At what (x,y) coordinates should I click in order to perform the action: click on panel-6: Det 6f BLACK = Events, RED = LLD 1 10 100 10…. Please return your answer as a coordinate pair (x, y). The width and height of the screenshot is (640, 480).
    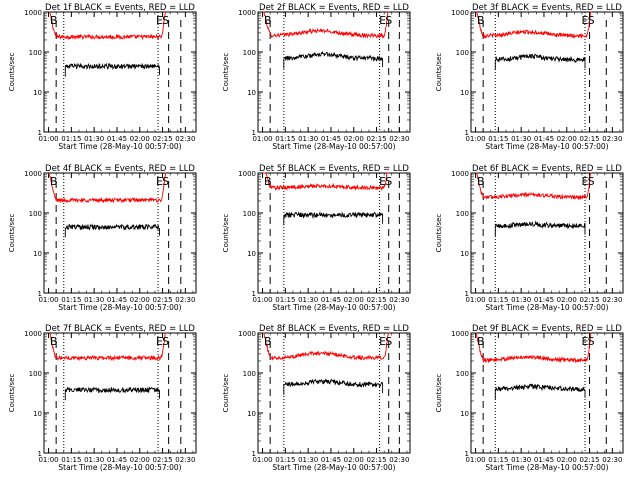
    Looking at the image, I should click on (529, 238).